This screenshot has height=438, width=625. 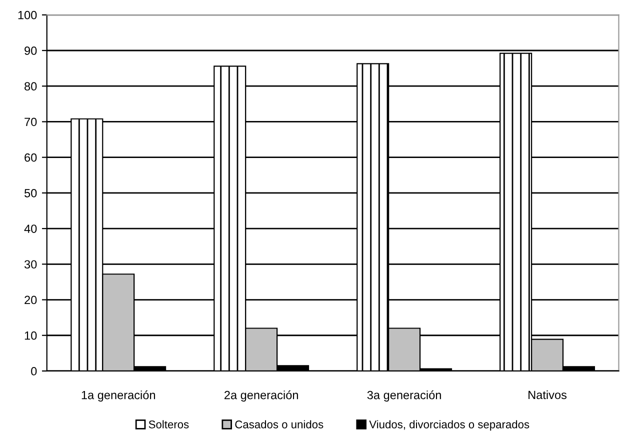 What do you see at coordinates (119, 396) in the screenshot?
I see `x-tick-label: 1a generación` at bounding box center [119, 396].